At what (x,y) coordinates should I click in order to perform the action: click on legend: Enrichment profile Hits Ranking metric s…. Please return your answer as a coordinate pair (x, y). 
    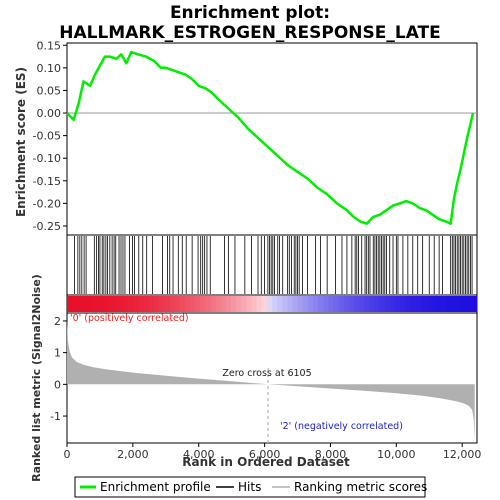
    Looking at the image, I should click on (250, 487).